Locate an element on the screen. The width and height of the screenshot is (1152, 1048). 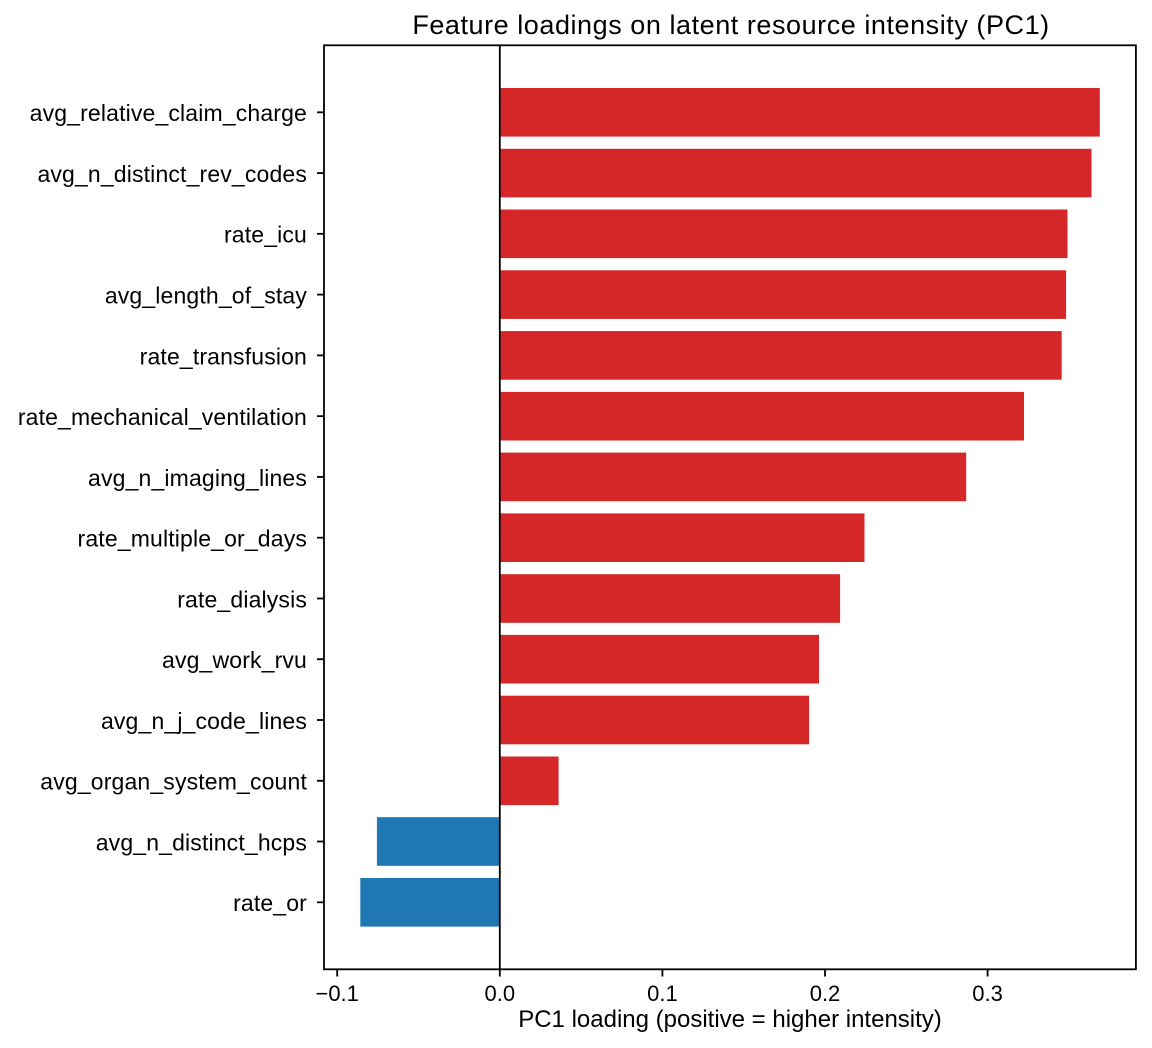
svg-text: rate_dialysis is located at coordinates (242, 599).